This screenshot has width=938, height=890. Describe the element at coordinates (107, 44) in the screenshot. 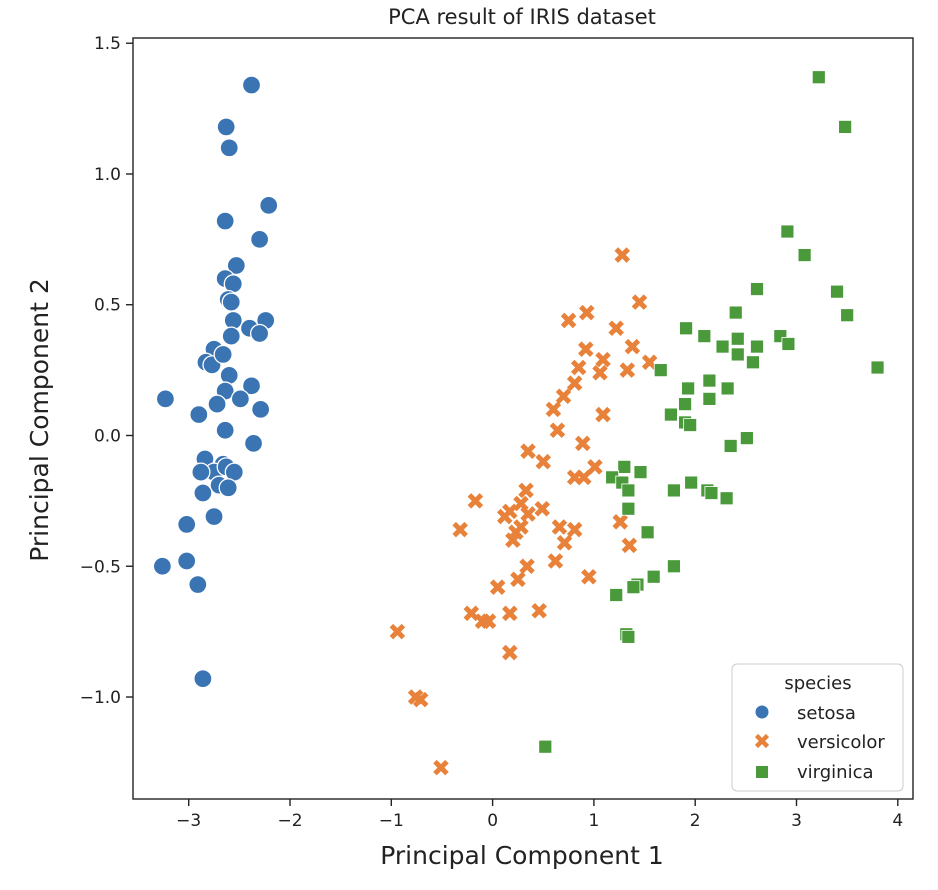

I see `y-tick-label: 1.5` at that location.